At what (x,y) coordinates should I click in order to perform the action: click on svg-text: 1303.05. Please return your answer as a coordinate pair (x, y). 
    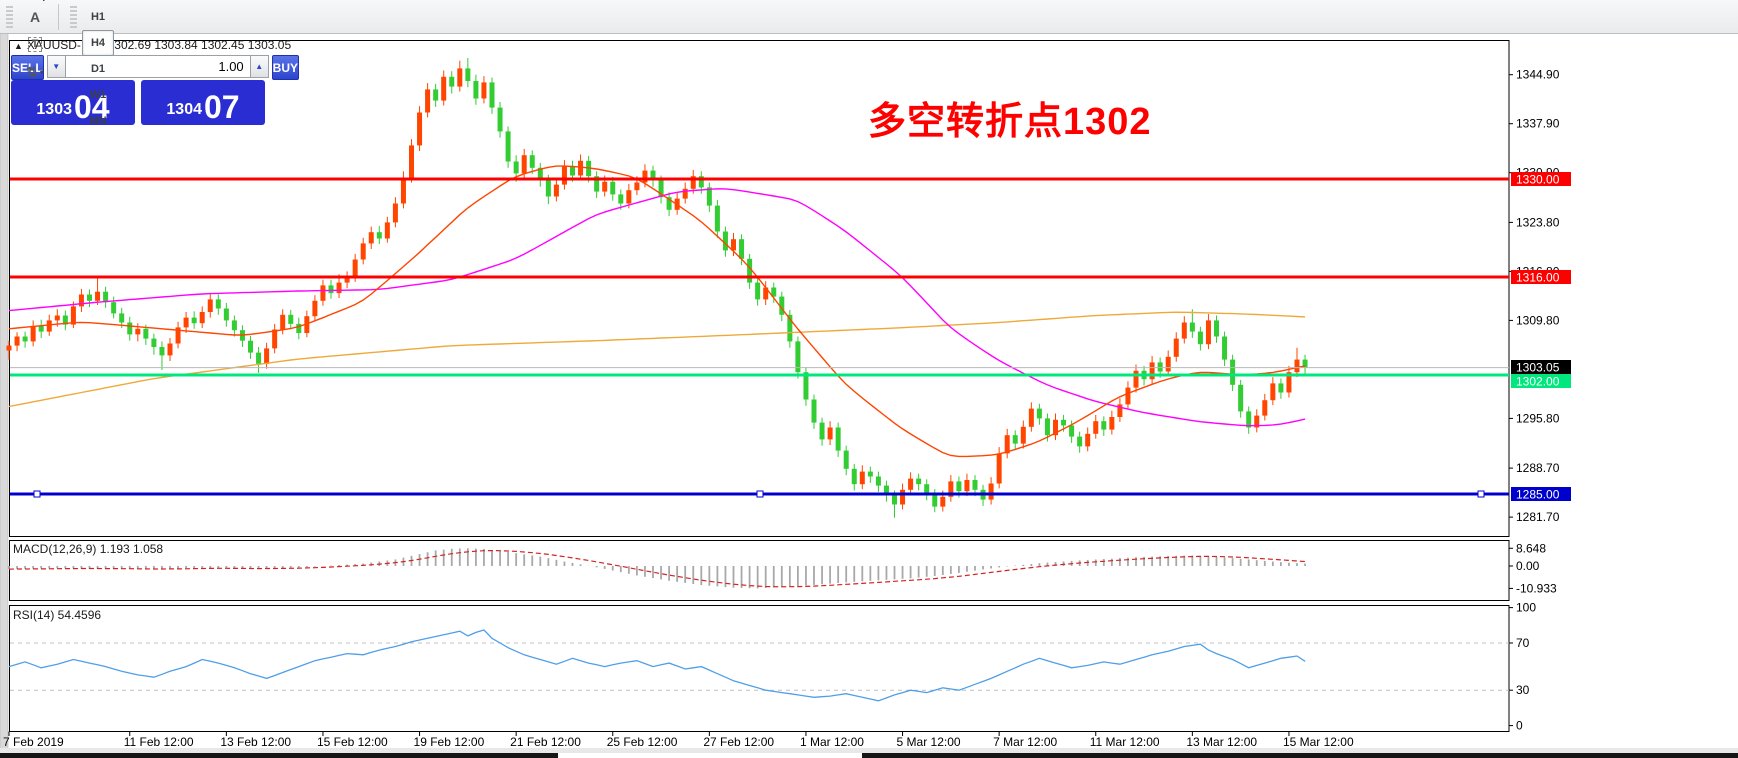
    Looking at the image, I should click on (1538, 368).